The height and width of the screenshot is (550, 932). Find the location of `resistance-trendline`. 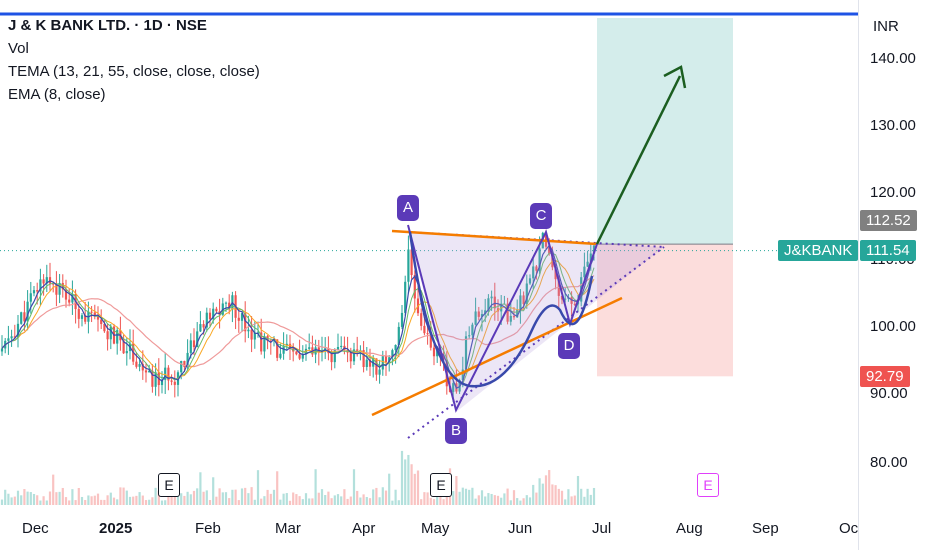

resistance-trendline is located at coordinates (494, 237).